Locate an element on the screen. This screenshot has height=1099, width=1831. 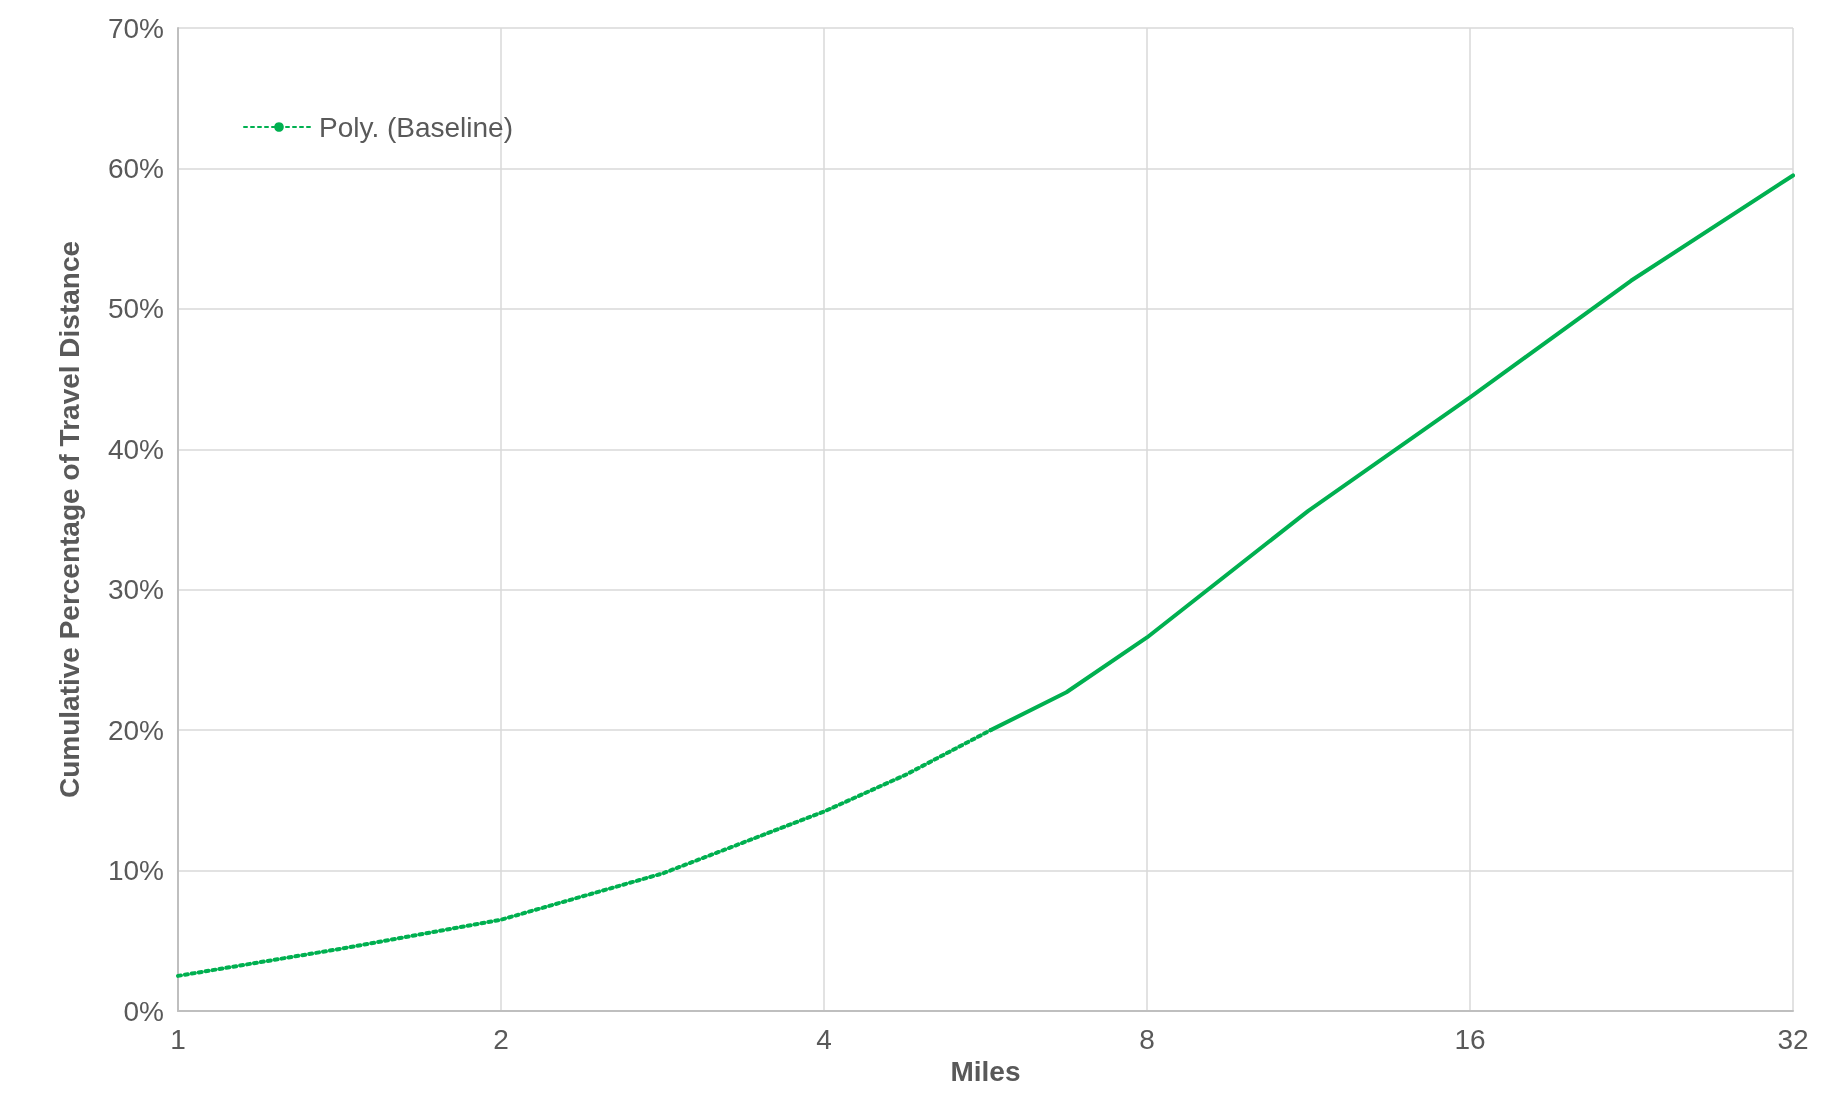
x-tick-label: 32 is located at coordinates (1793, 1039).